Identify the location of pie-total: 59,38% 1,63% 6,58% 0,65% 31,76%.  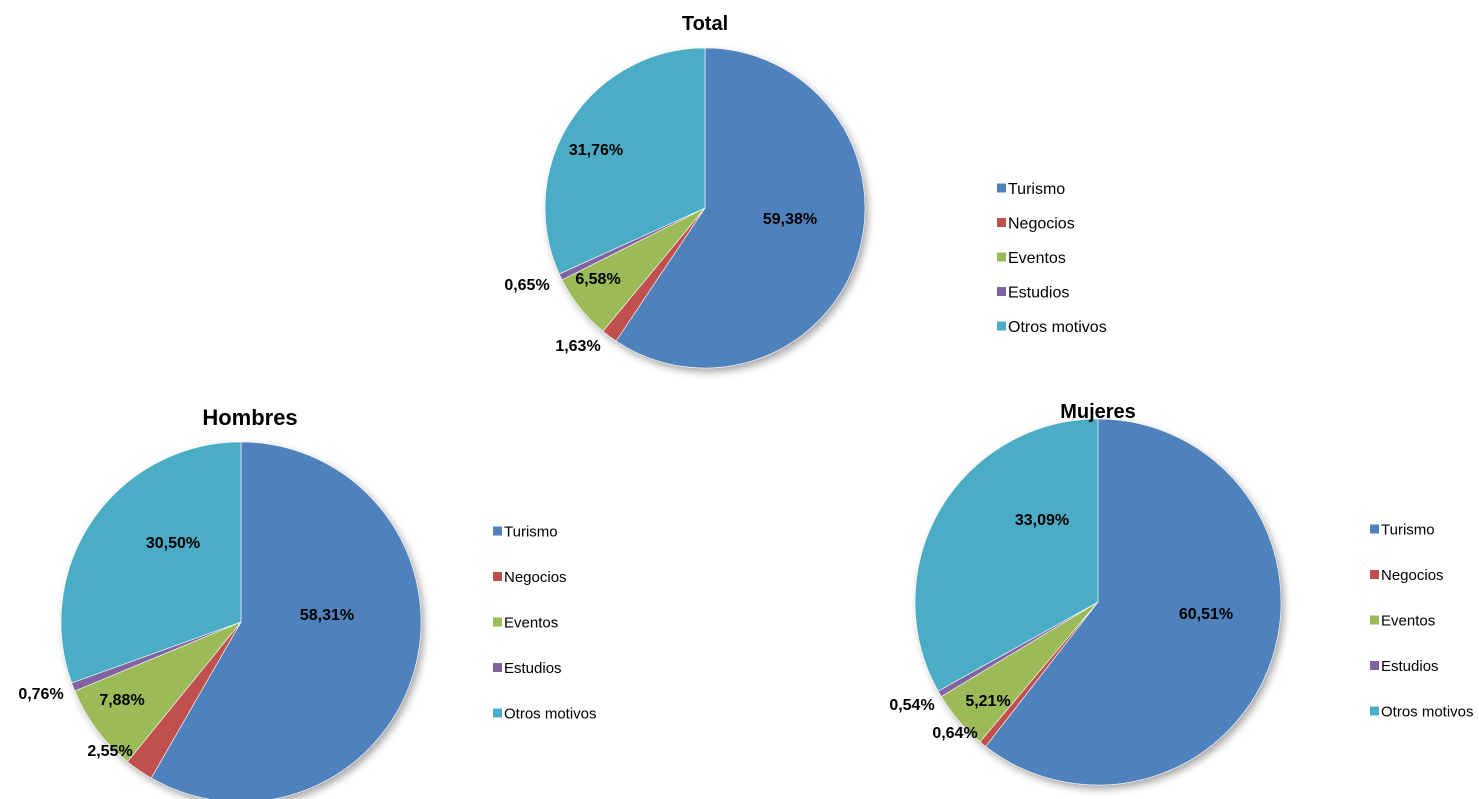
(685, 208).